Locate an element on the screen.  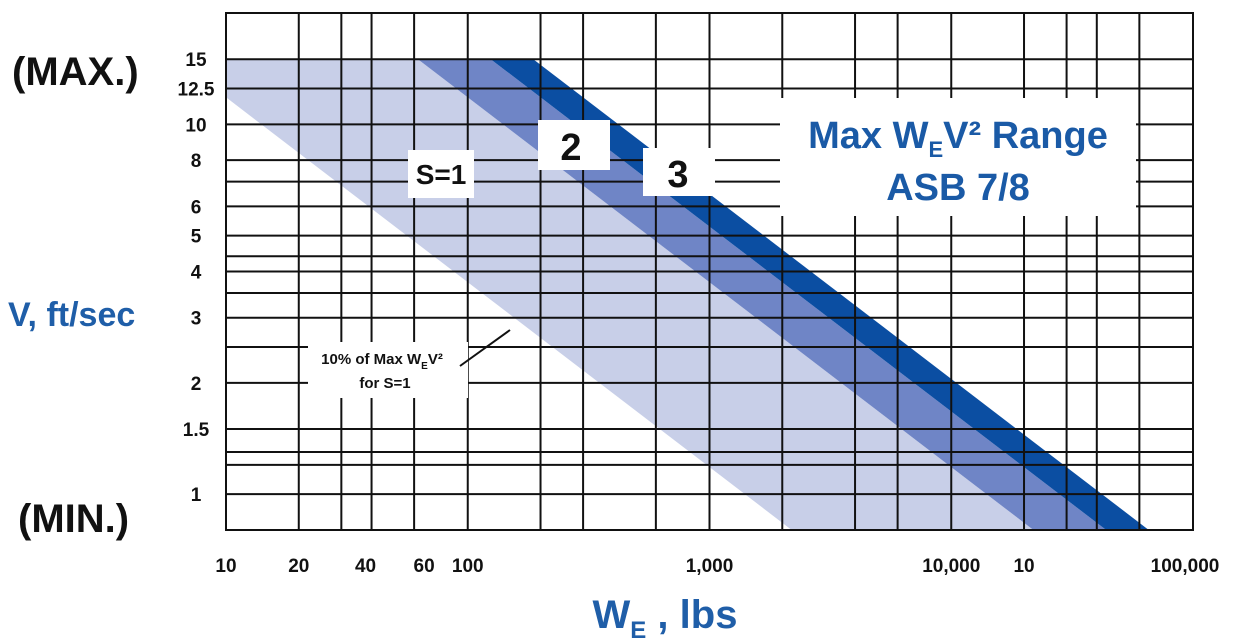
chart-title-line2: ASB 7/8 is located at coordinates (958, 188).